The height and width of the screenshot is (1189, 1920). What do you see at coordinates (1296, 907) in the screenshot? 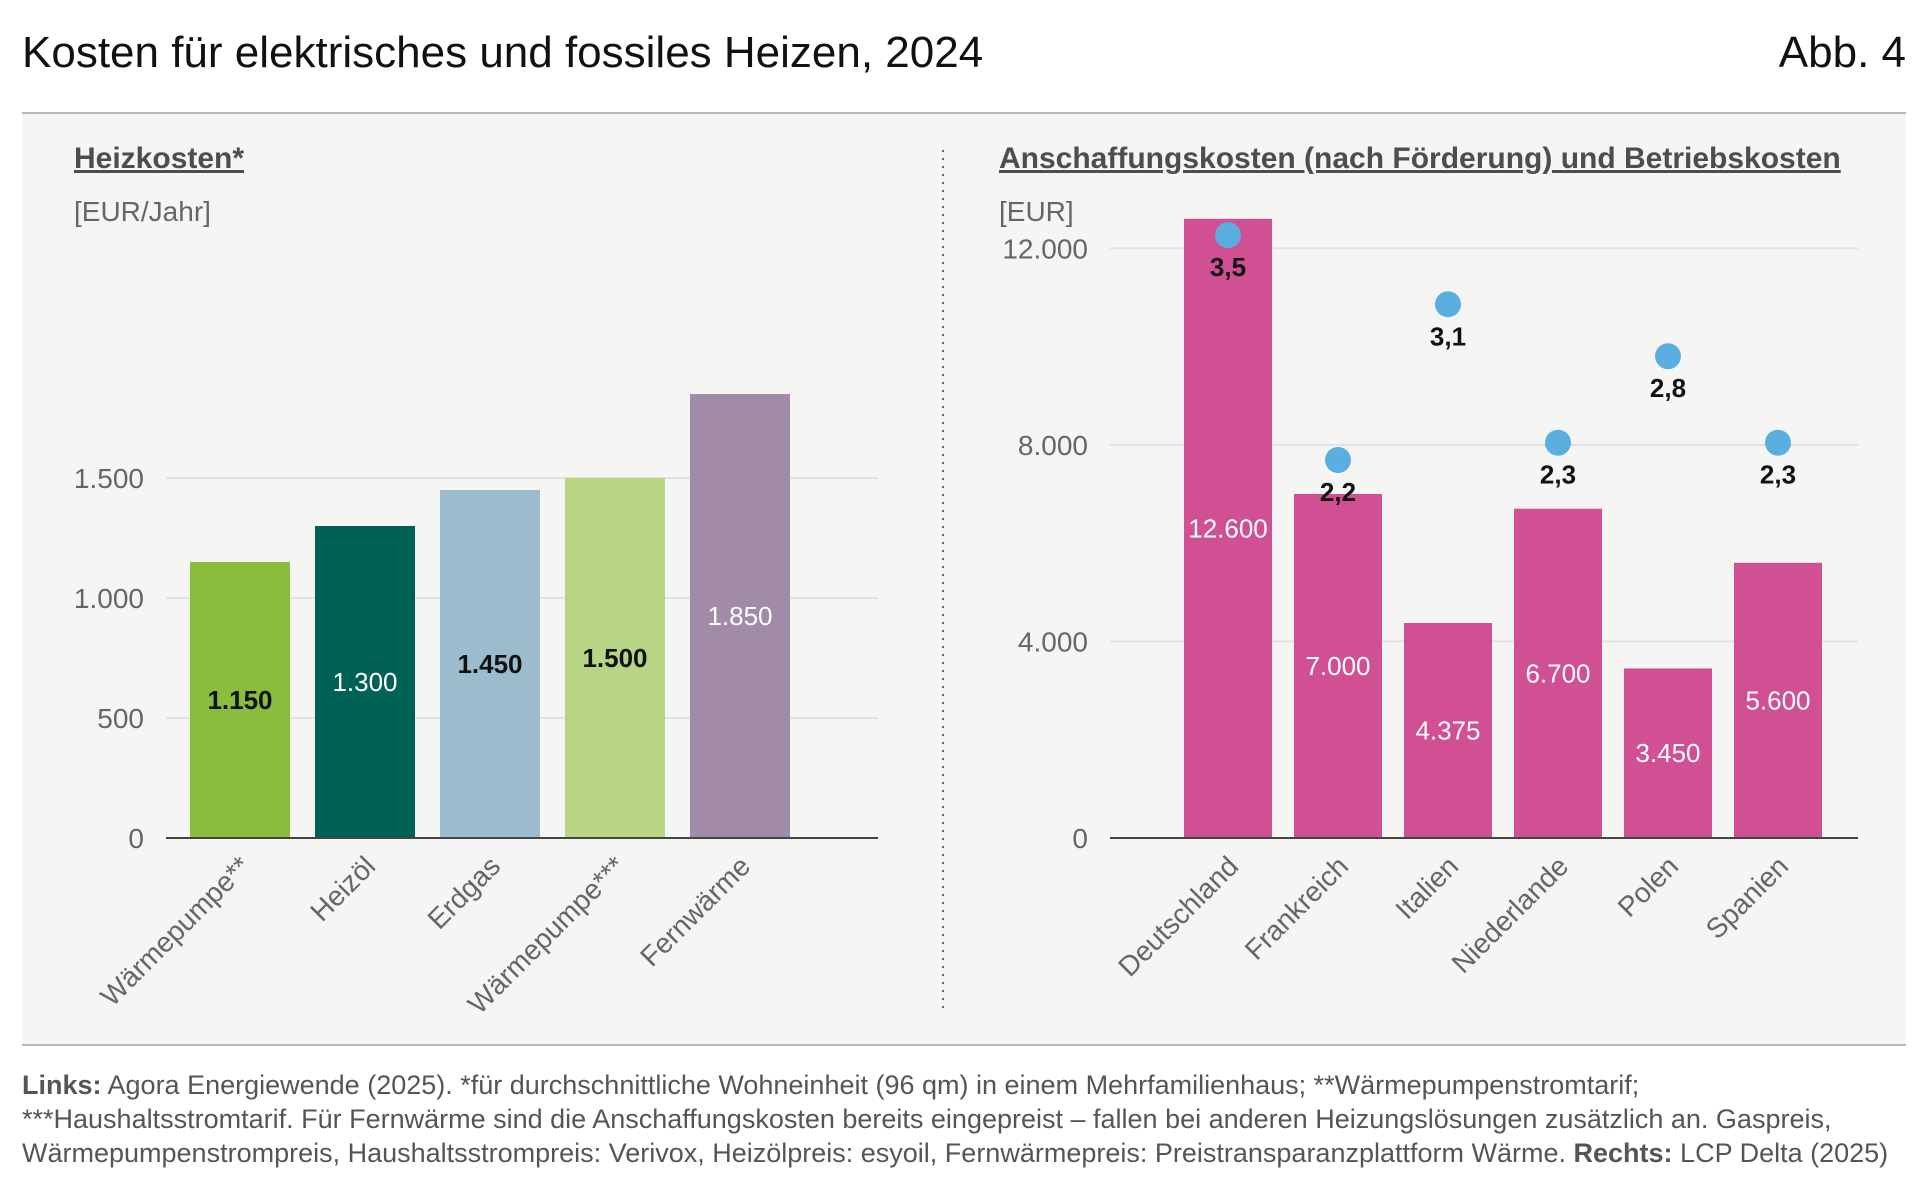
I see `x-category-label: Frankreich` at bounding box center [1296, 907].